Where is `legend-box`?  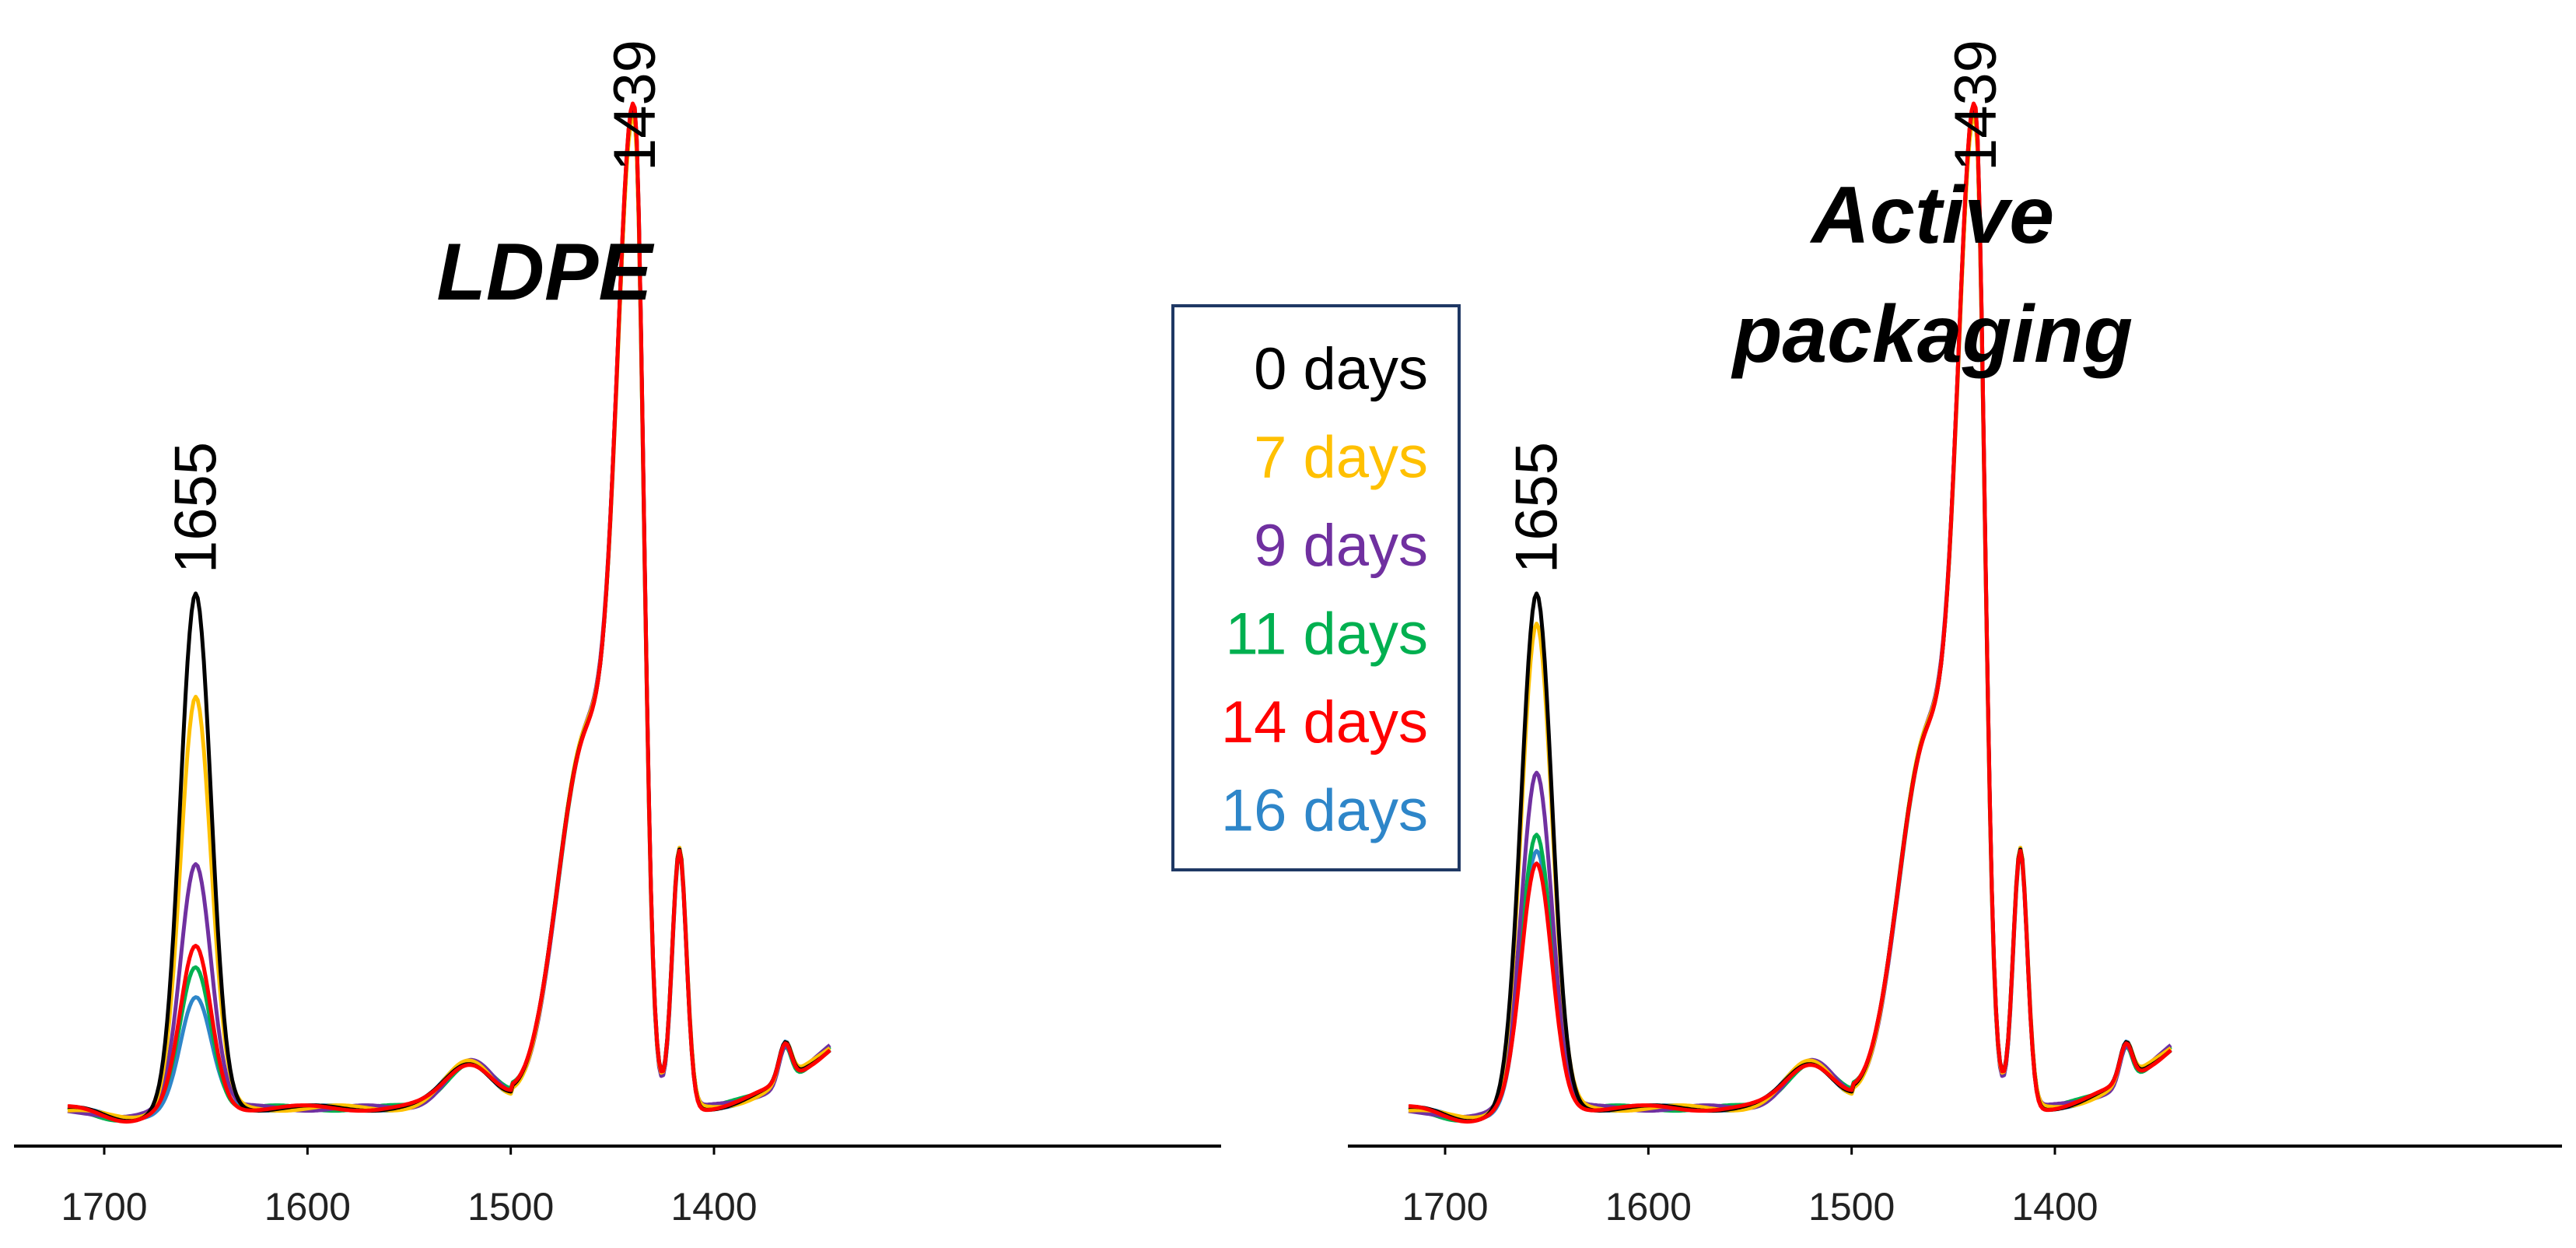 legend-box is located at coordinates (1316, 587).